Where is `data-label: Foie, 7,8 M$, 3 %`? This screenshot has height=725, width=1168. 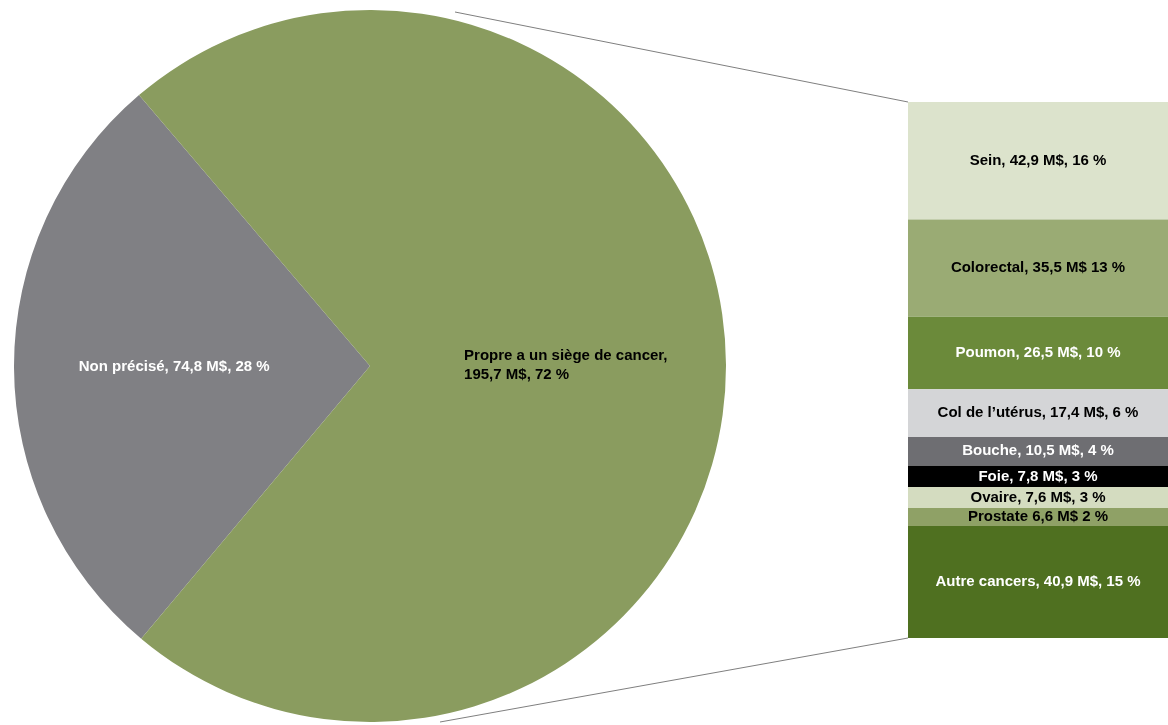
data-label: Foie, 7,8 M$, 3 % is located at coordinates (1038, 475).